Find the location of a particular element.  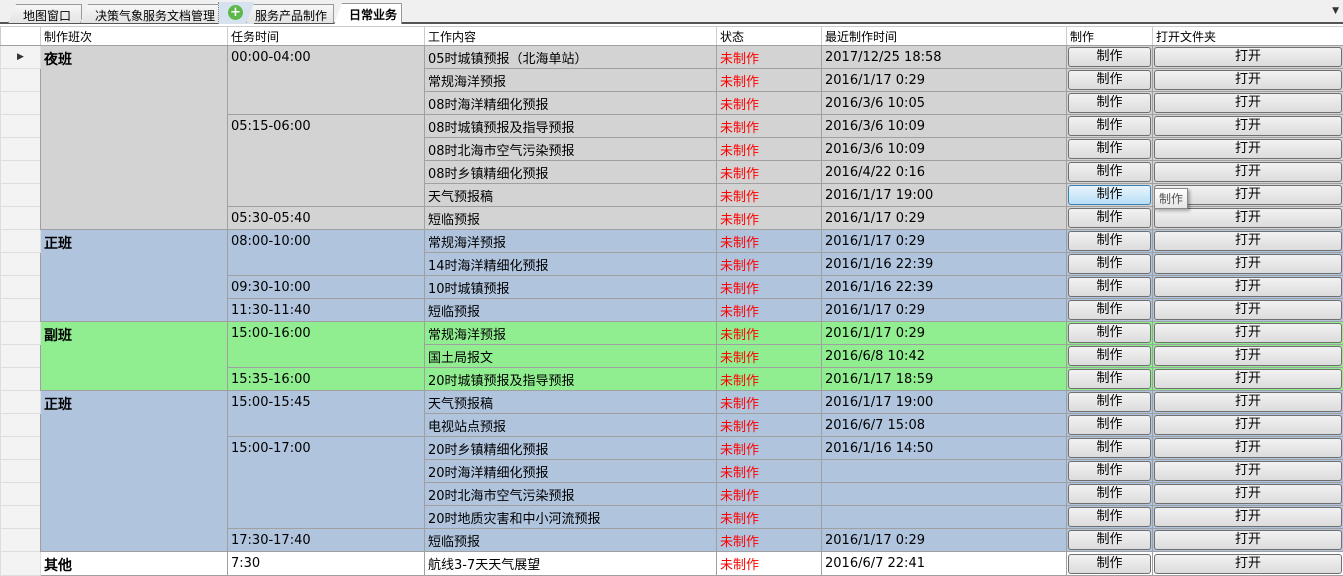

status-cell: 未制作 is located at coordinates (769, 126).